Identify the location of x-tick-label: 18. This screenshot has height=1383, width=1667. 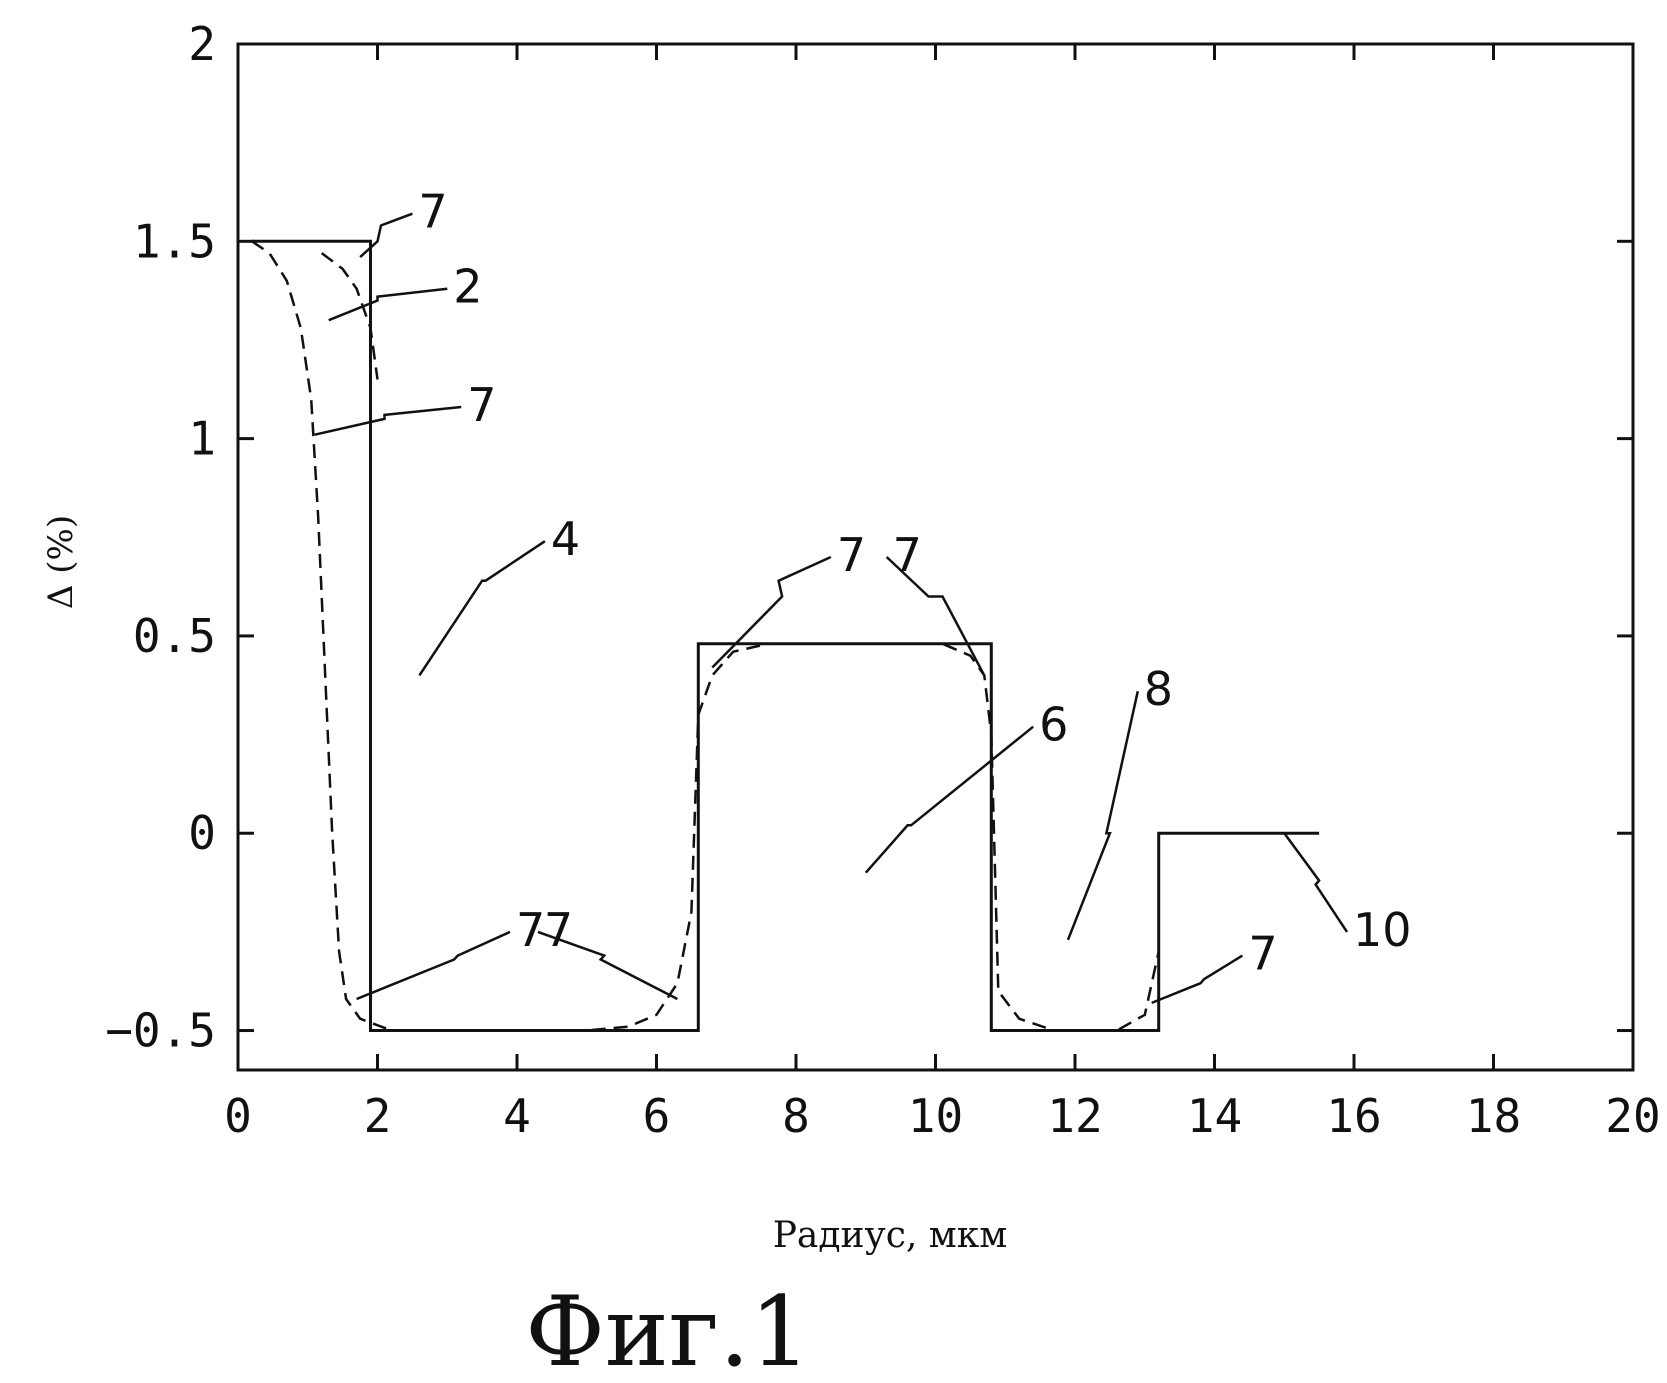
(1493, 1116).